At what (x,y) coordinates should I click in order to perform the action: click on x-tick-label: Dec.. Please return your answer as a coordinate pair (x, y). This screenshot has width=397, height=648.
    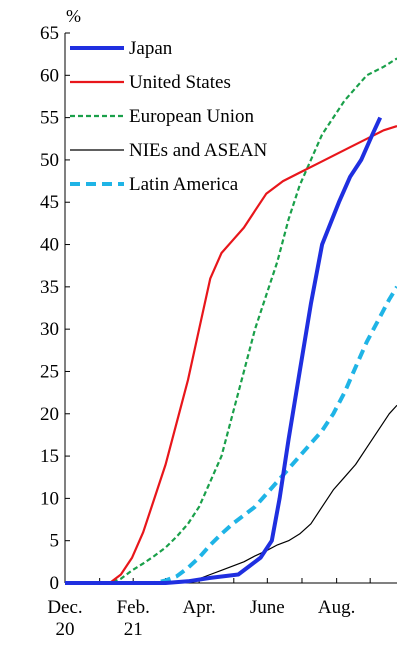
    Looking at the image, I should click on (64, 607).